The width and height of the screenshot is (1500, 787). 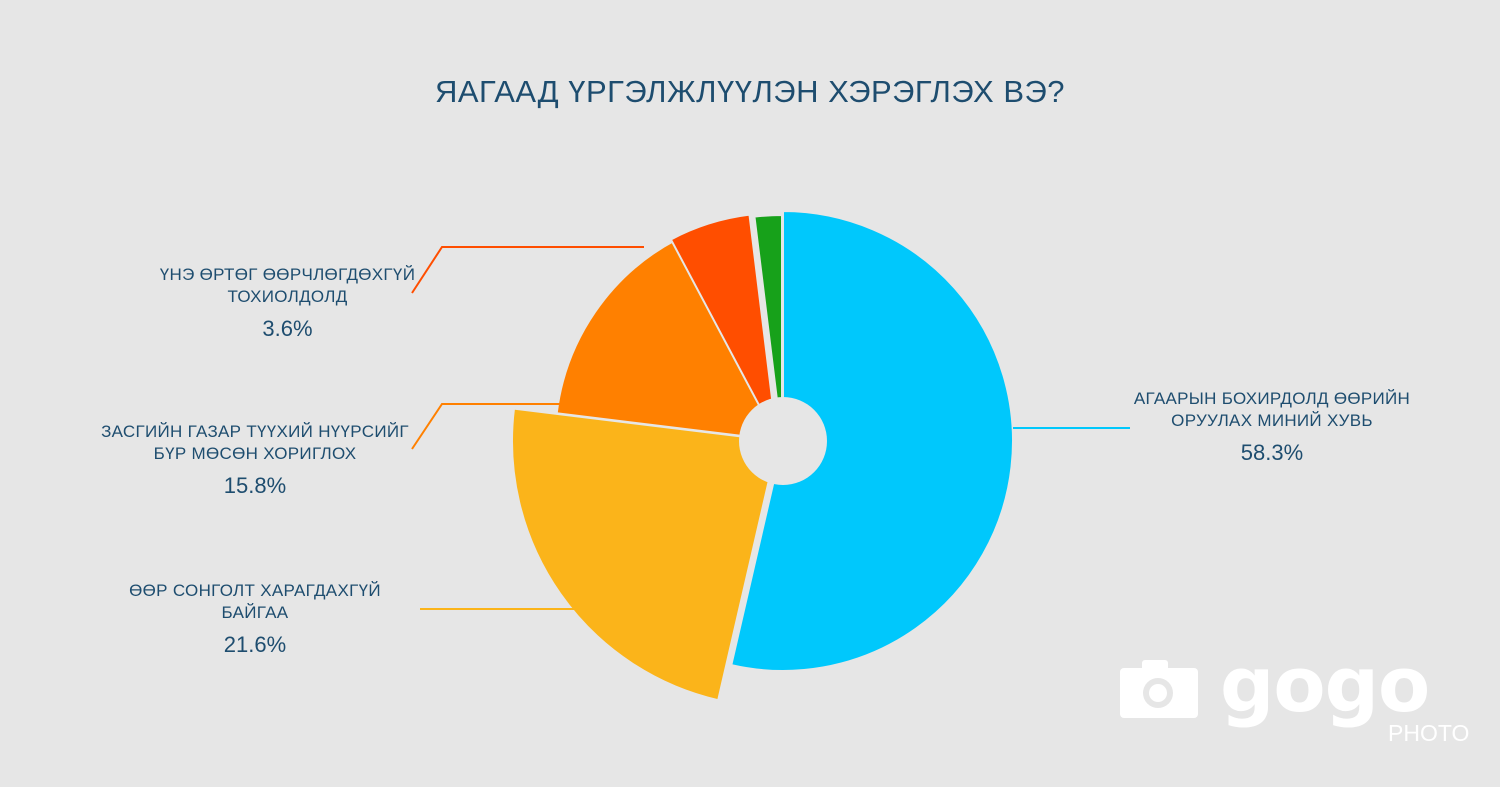 What do you see at coordinates (723, 326) in the screenshot?
I see `pie-slice-price` at bounding box center [723, 326].